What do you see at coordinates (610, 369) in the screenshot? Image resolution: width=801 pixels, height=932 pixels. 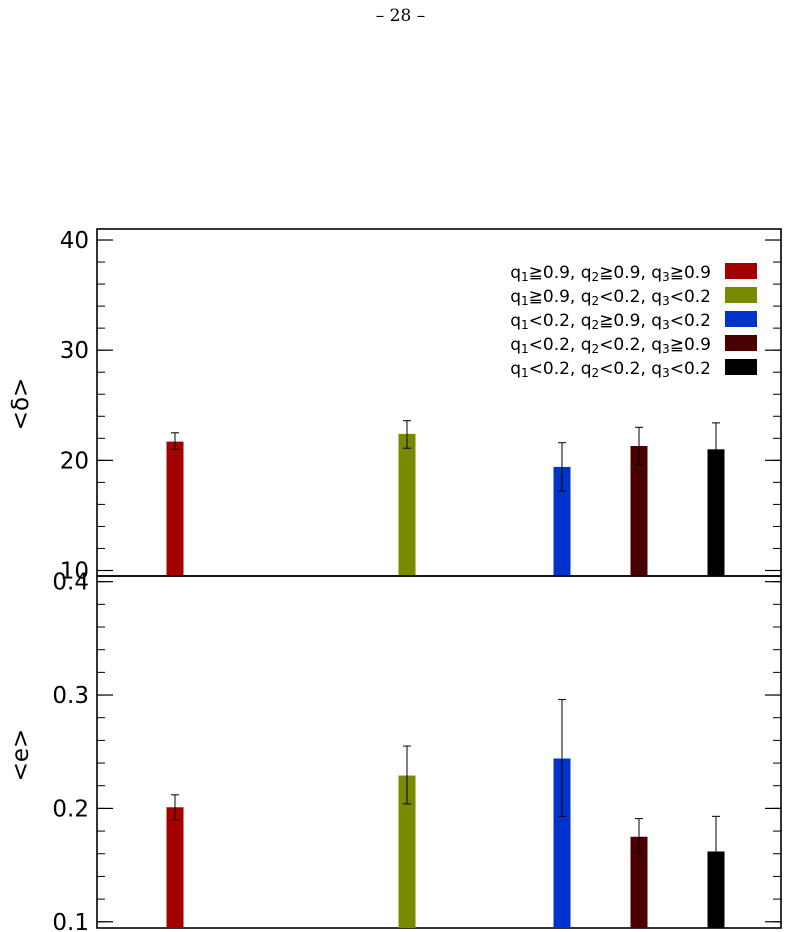 I see `legend-label: q1<0.2, q2<0.2, q3<0.2` at bounding box center [610, 369].